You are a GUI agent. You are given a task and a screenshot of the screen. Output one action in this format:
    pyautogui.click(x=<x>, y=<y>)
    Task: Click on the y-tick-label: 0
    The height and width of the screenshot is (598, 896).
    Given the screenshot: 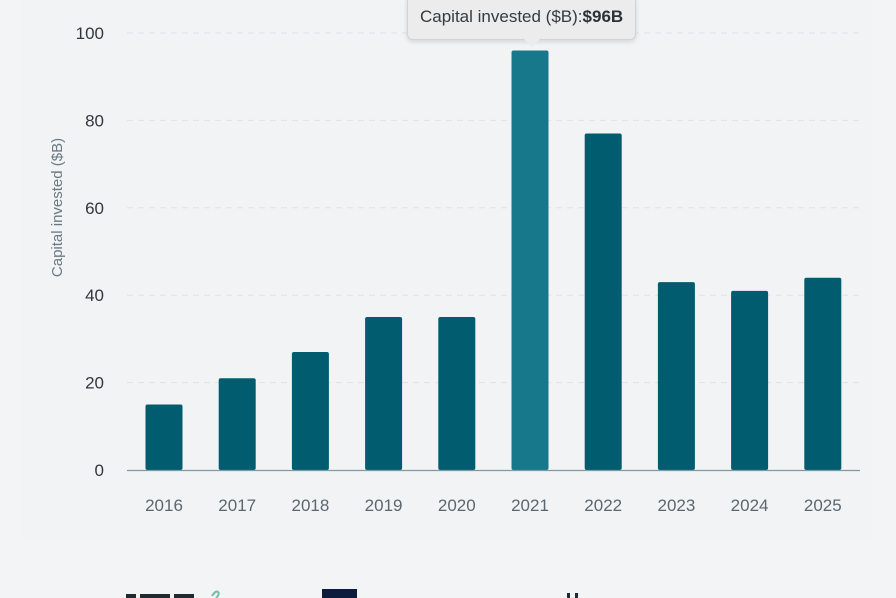 What is the action you would take?
    pyautogui.click(x=99, y=470)
    